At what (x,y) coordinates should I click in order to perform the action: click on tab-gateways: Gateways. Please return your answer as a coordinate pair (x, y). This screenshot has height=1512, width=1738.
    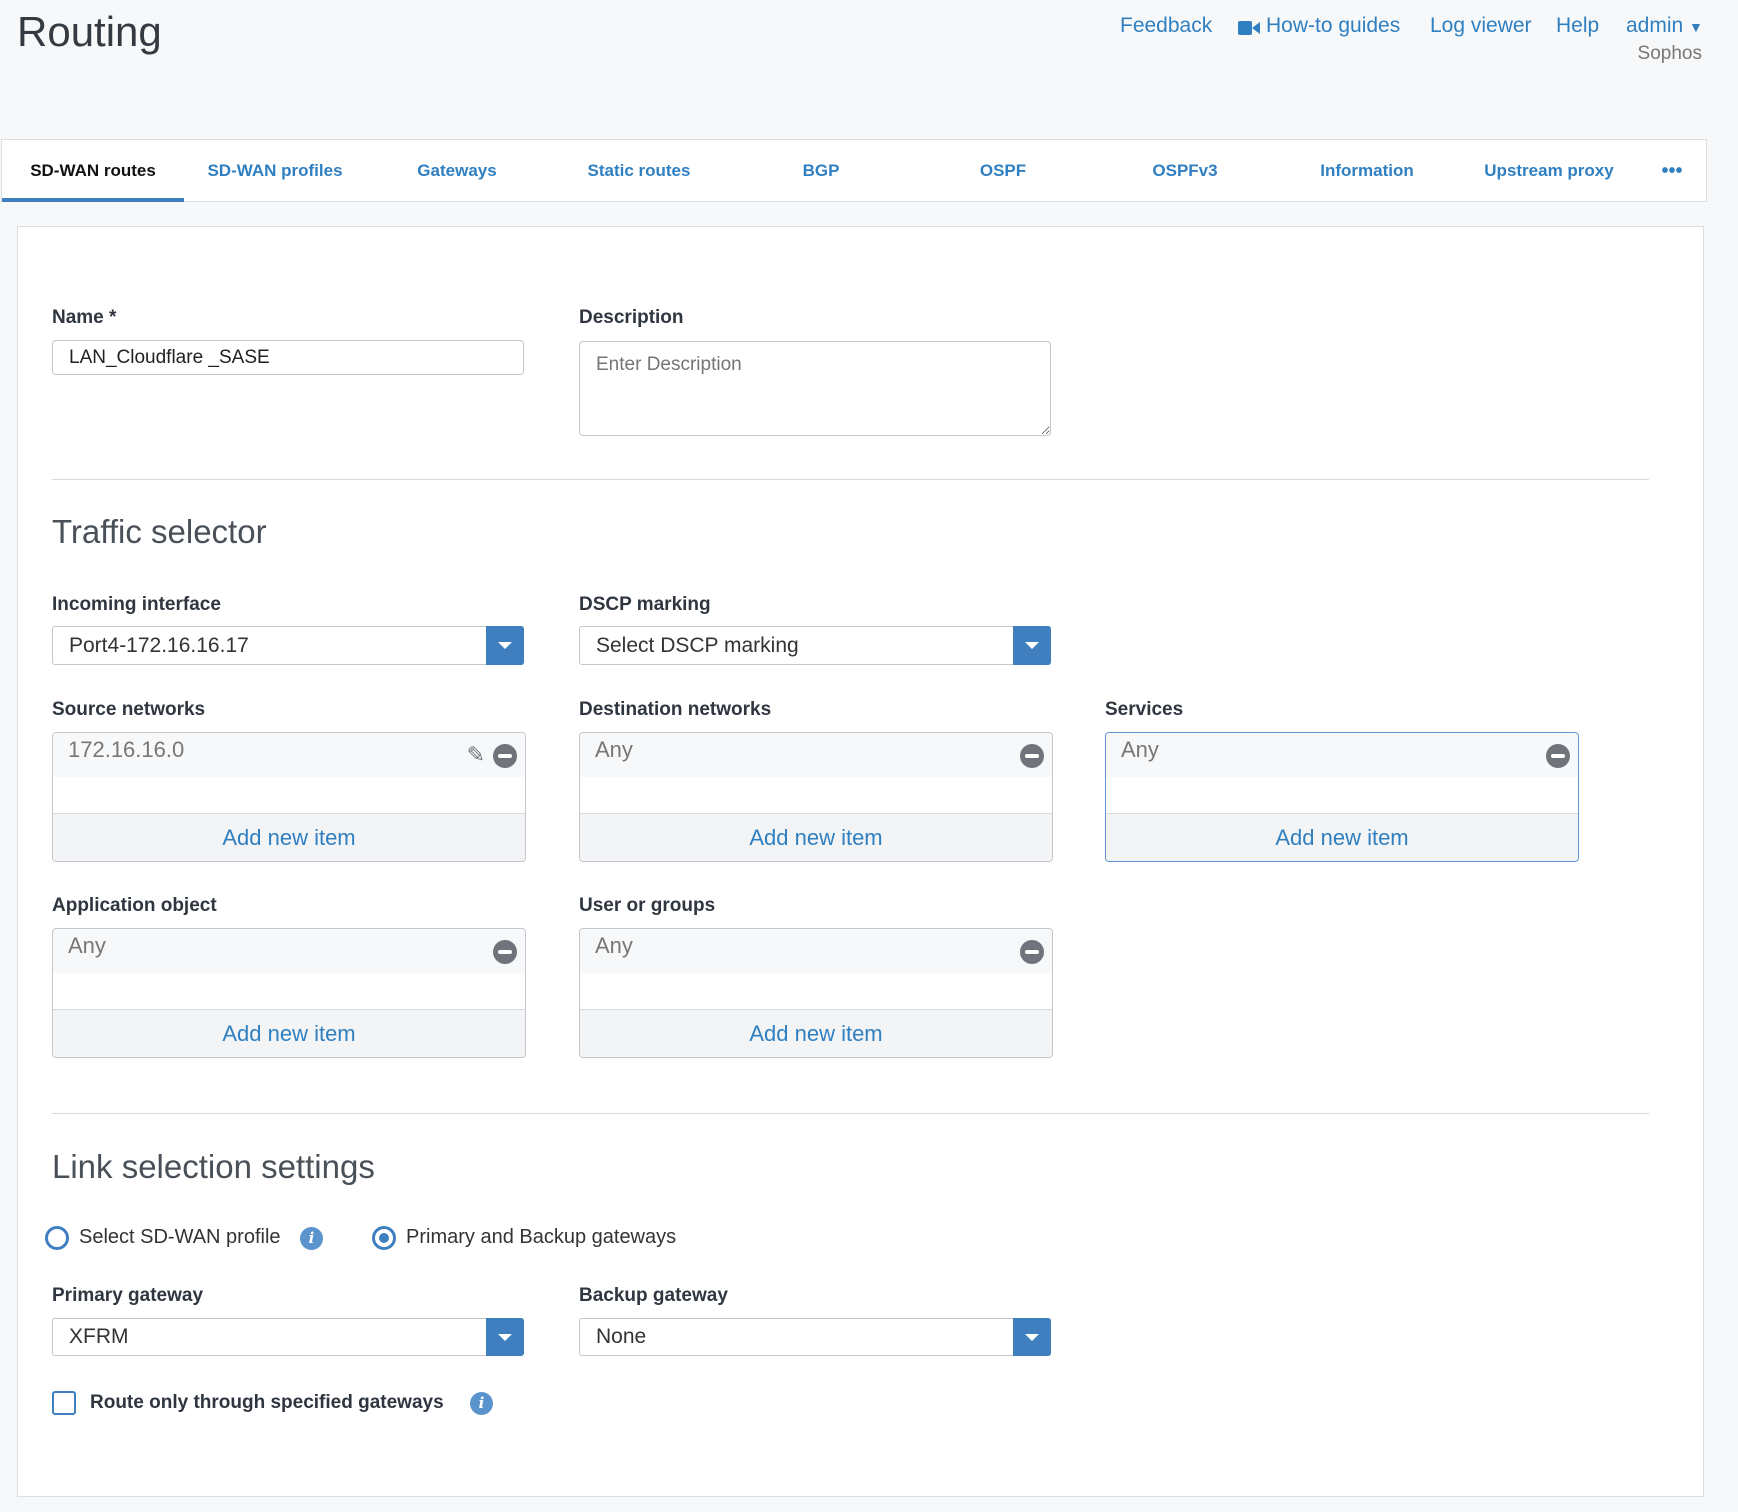
    Looking at the image, I should click on (457, 170).